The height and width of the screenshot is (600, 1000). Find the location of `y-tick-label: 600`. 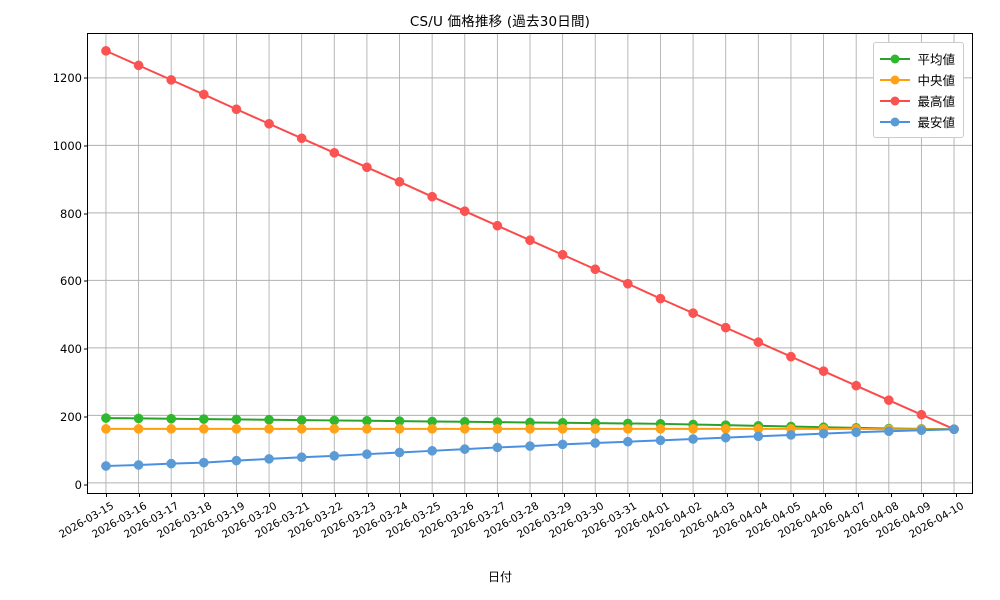

y-tick-label: 600 is located at coordinates (71, 281).